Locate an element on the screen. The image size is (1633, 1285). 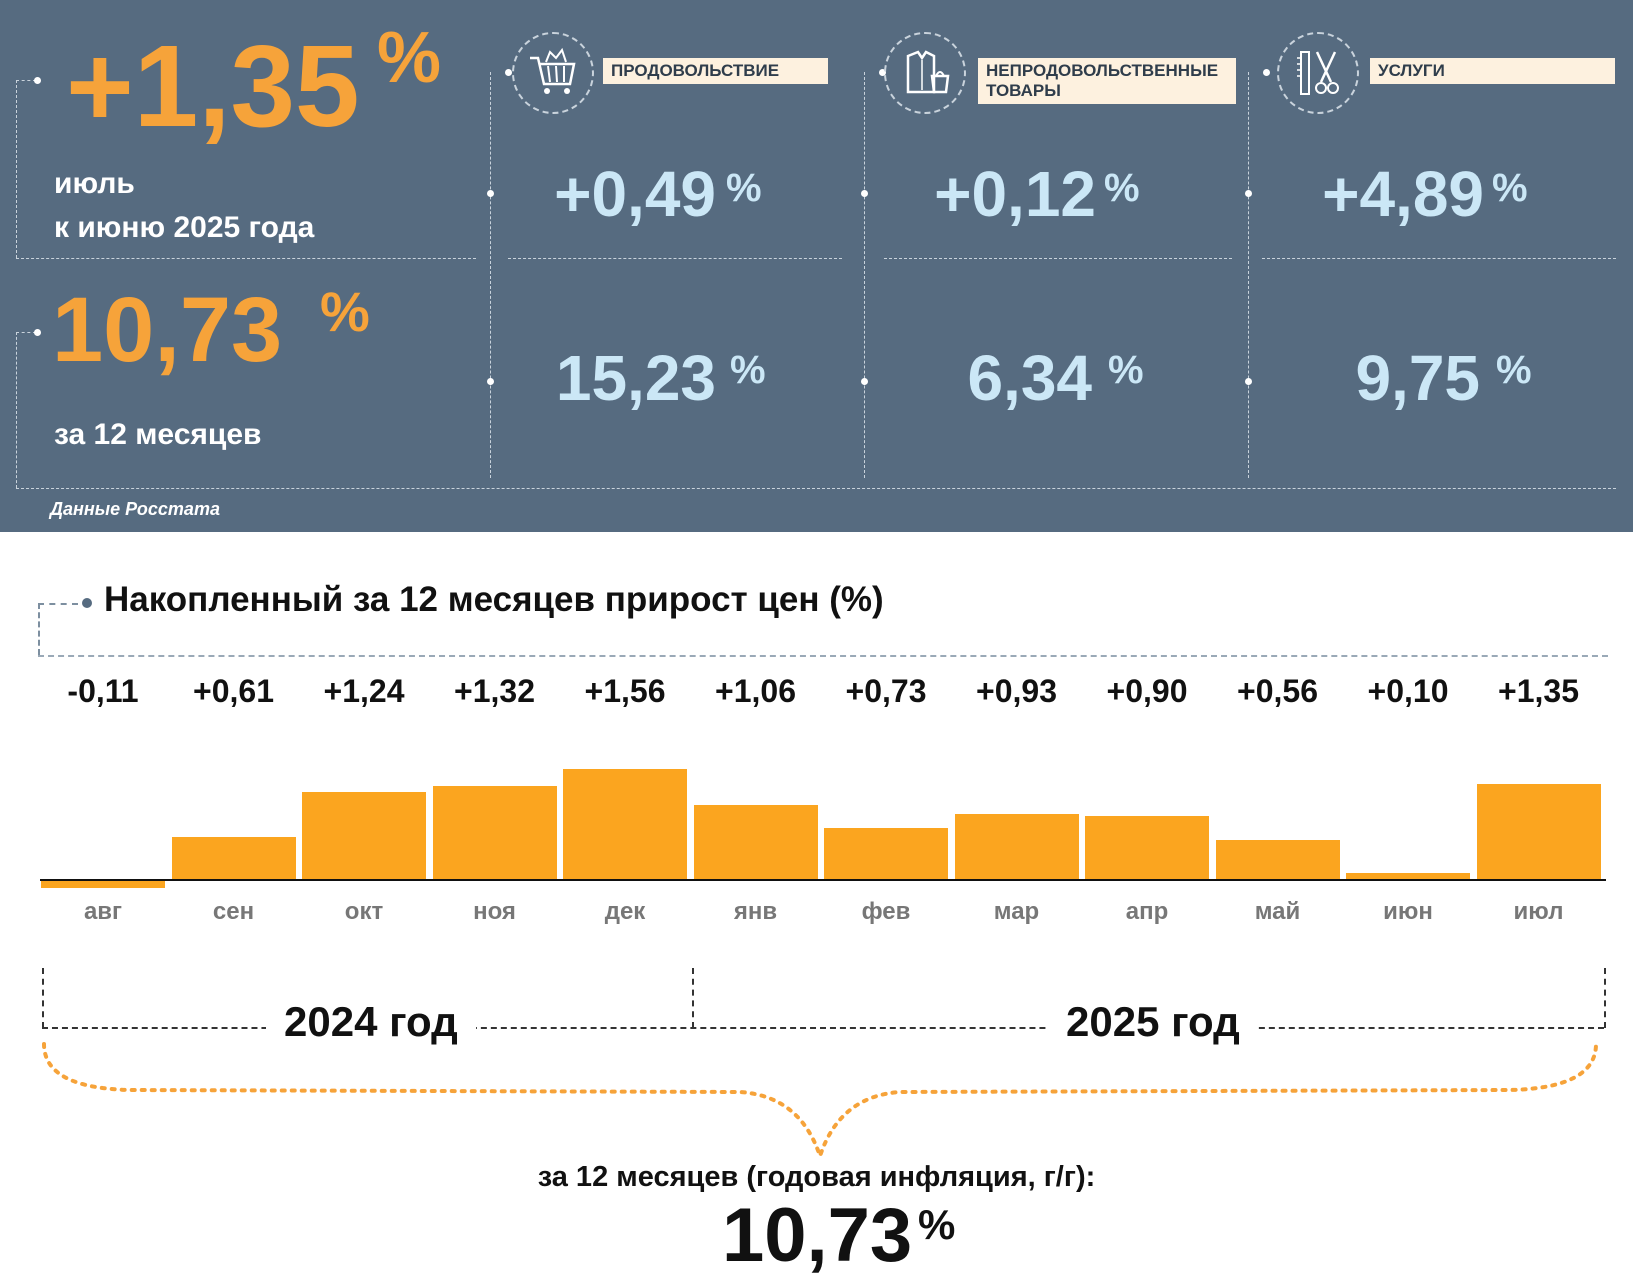
bar-value-label: +0,73 is located at coordinates (886, 691).